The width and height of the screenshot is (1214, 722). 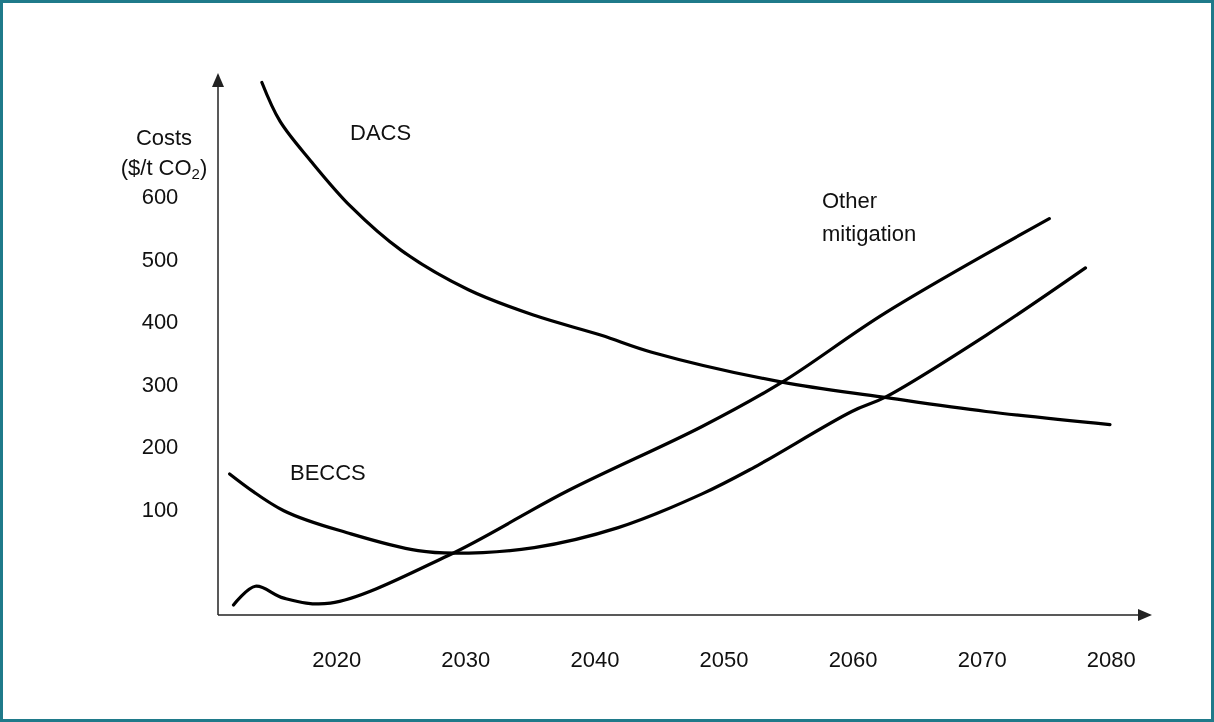 I want to click on x-tick-label: 2020, so click(x=337, y=659).